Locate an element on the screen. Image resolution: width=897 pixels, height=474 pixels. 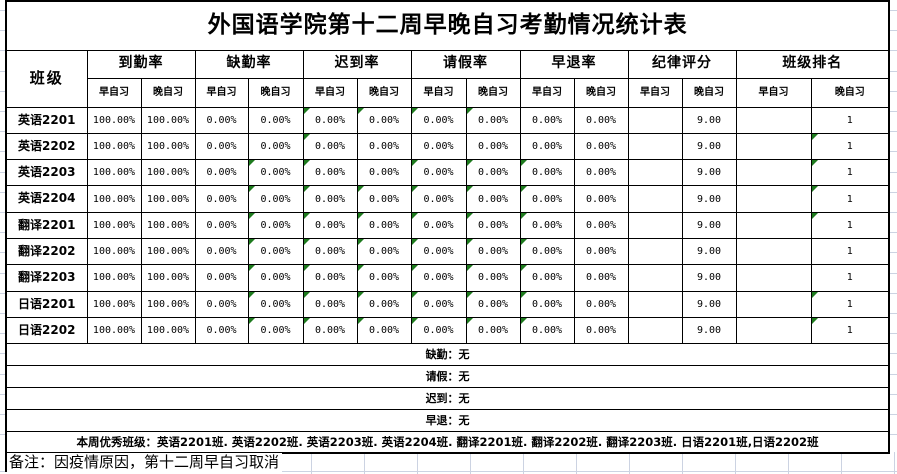
header-group: 到勤率 is located at coordinates (141, 64).